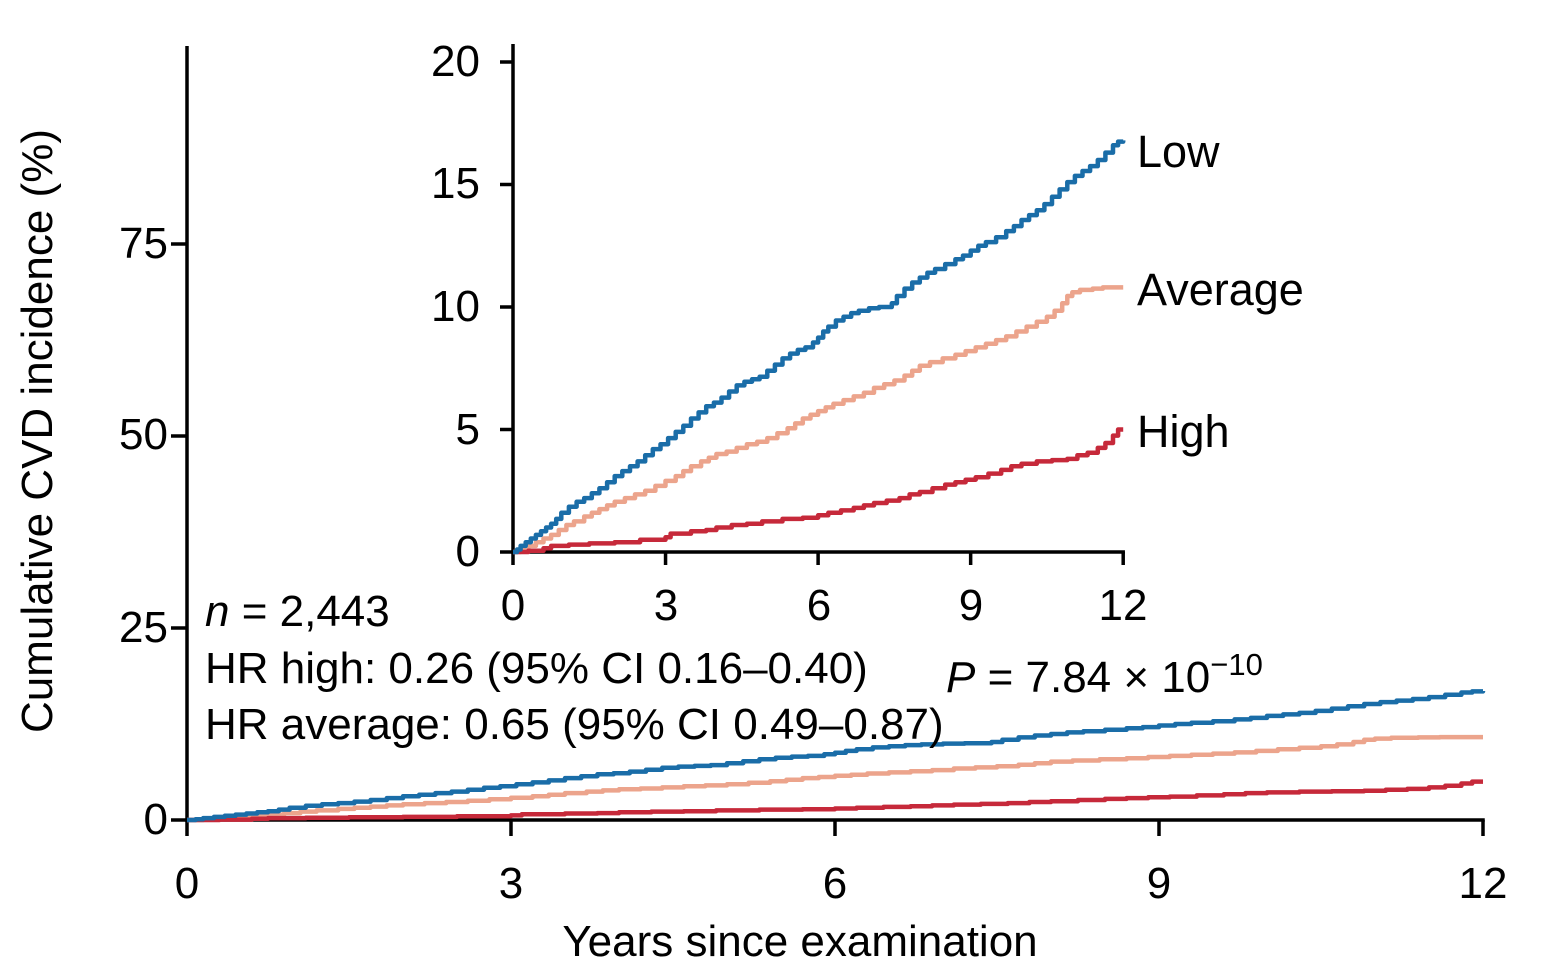 The width and height of the screenshot is (1551, 979). I want to click on high-curve-inset, so click(818, 491).